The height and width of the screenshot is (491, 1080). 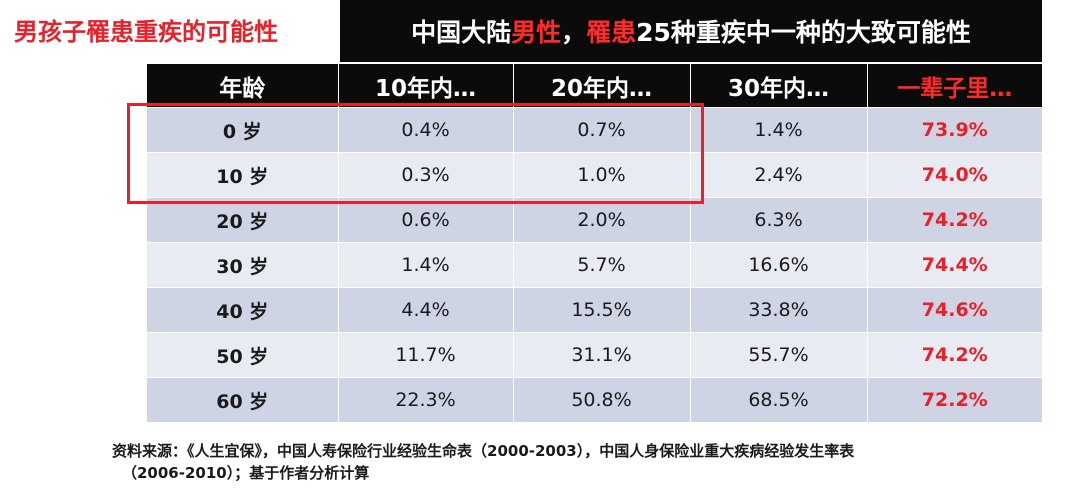 I want to click on value-cell: 0.6%, so click(x=426, y=220).